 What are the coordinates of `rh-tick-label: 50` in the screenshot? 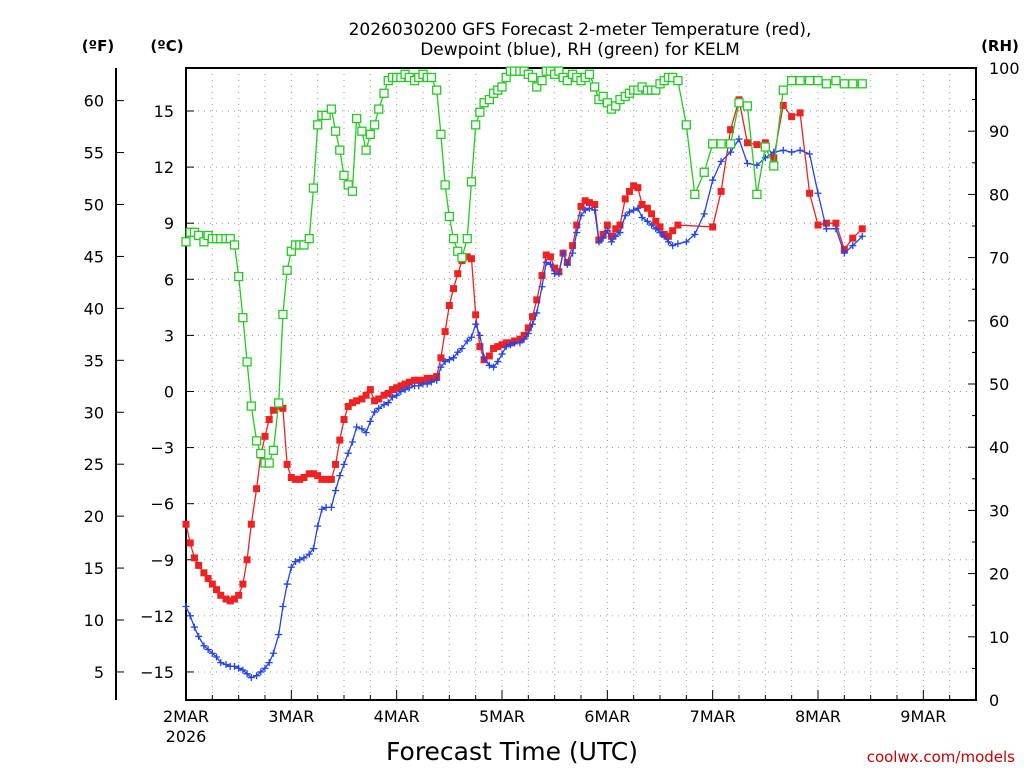 It's located at (999, 384).